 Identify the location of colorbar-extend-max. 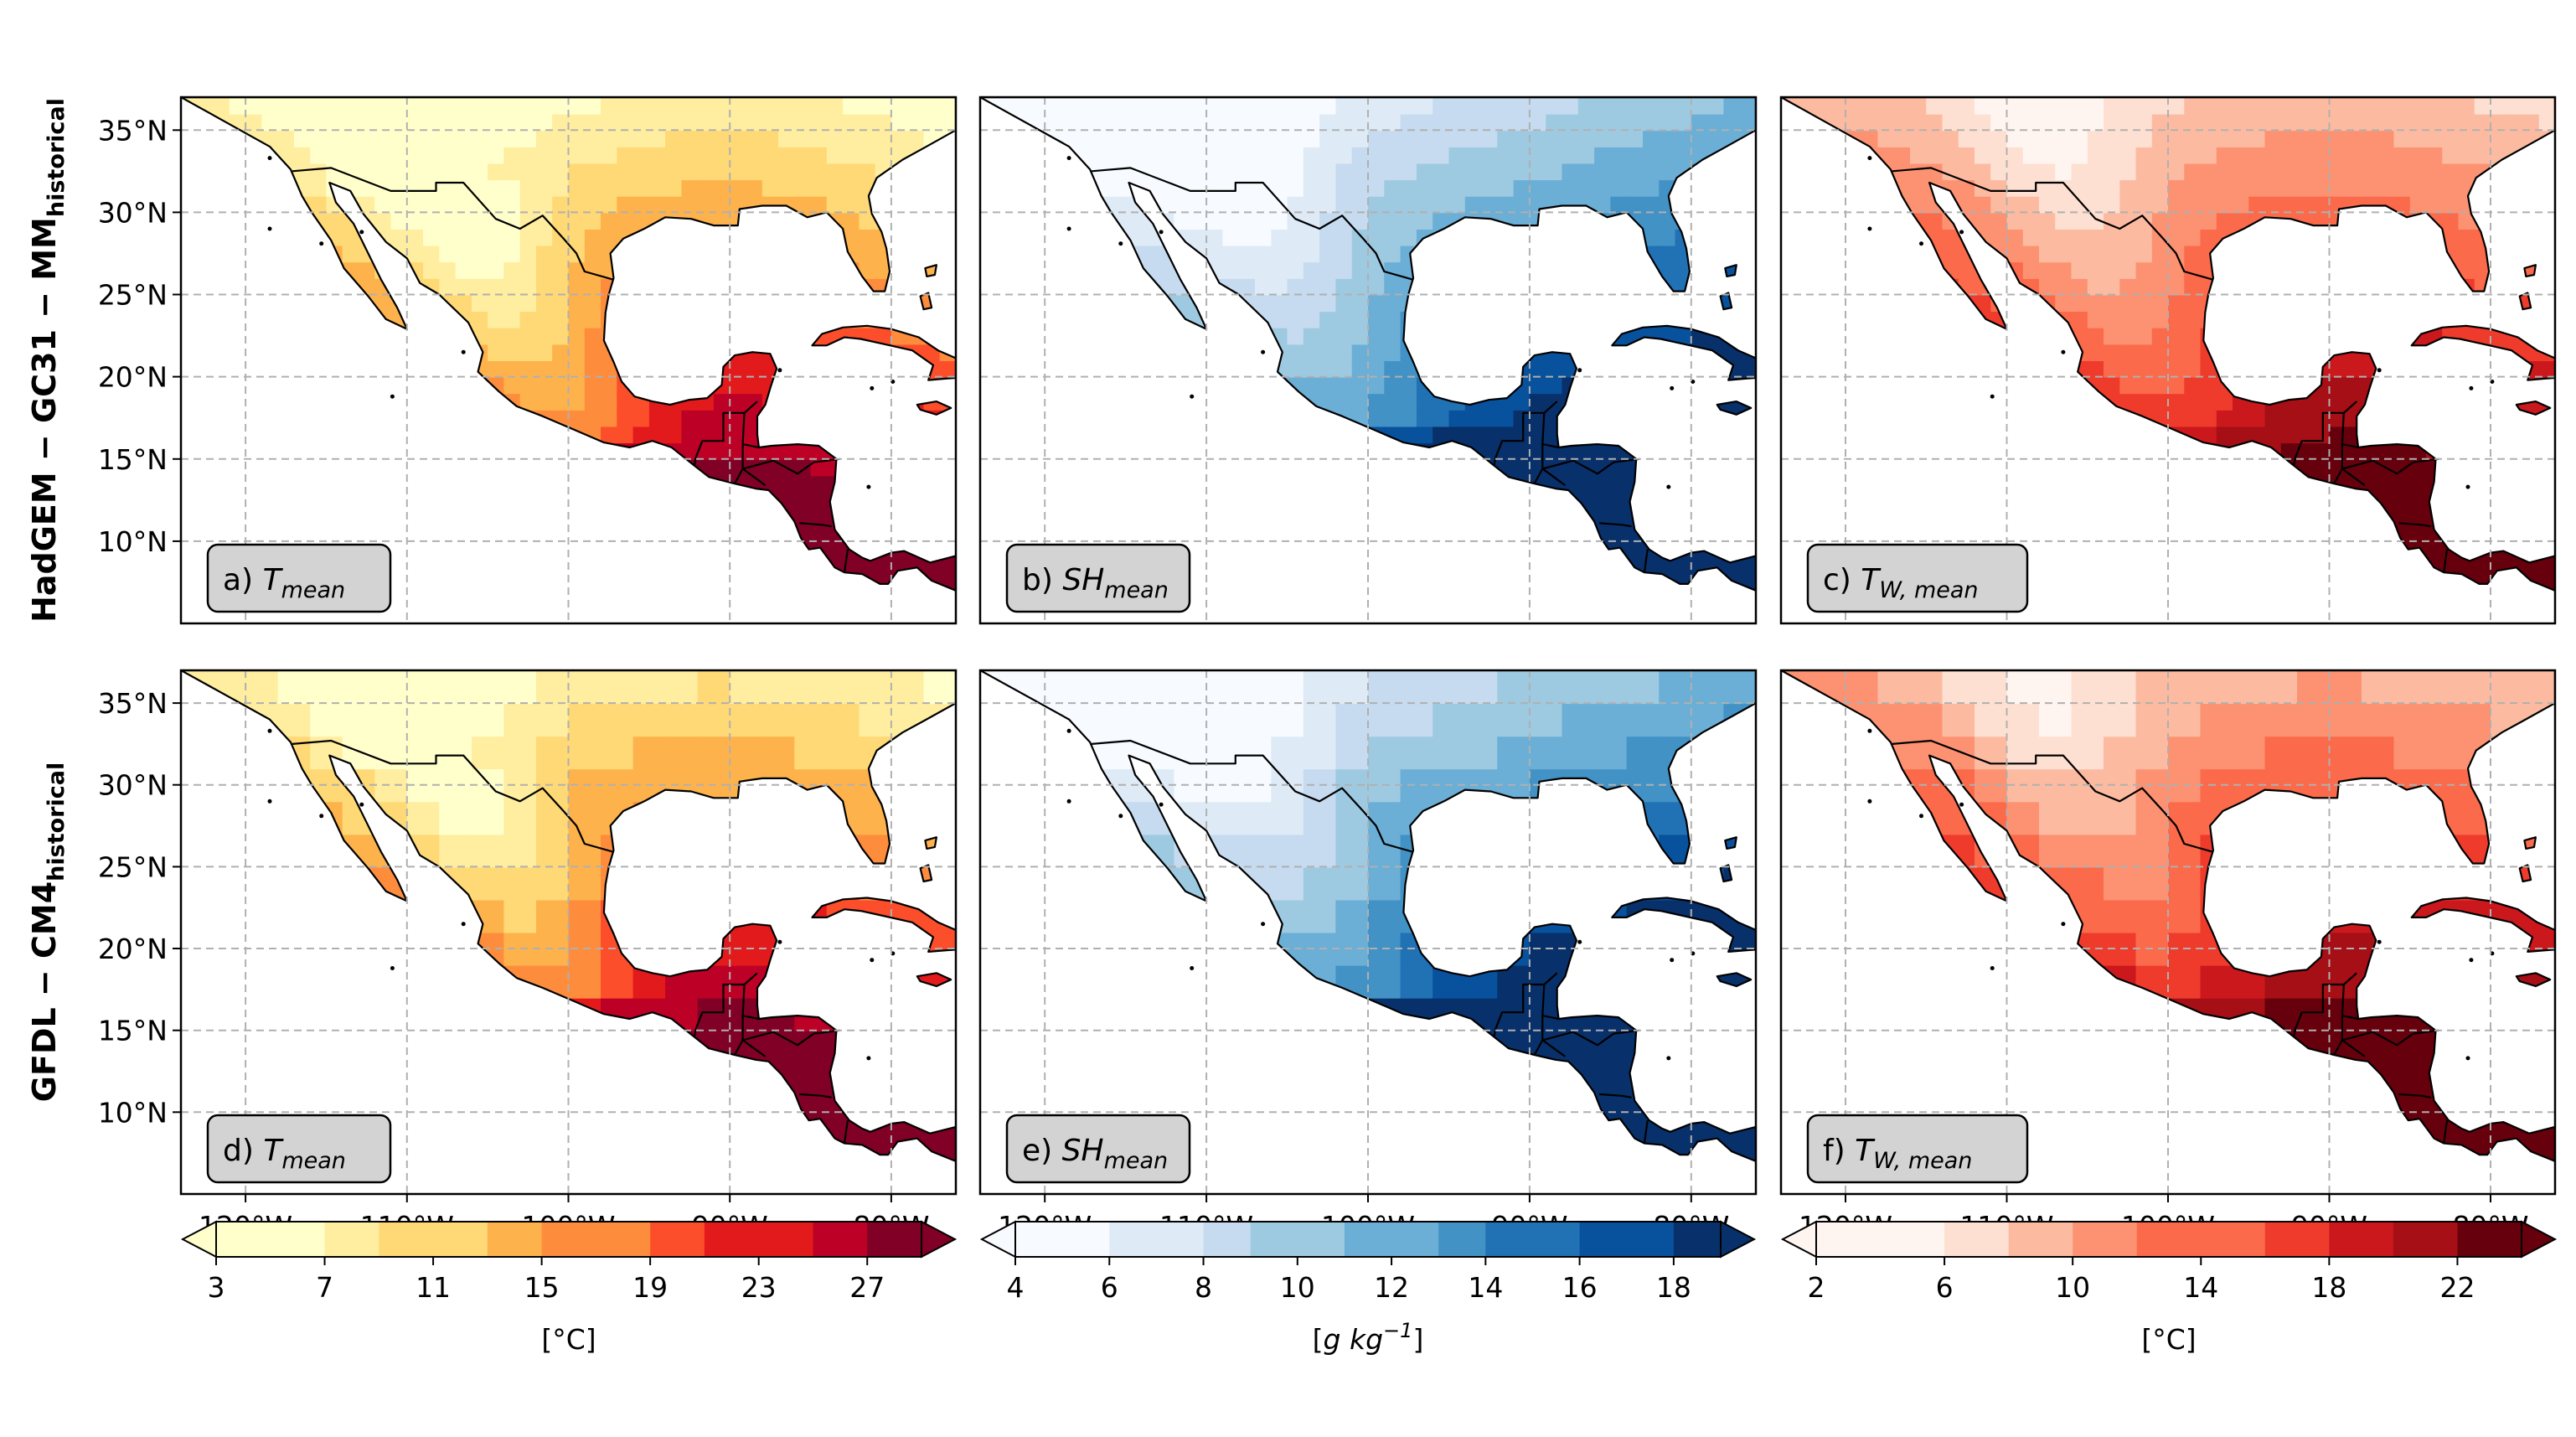
(939, 1239).